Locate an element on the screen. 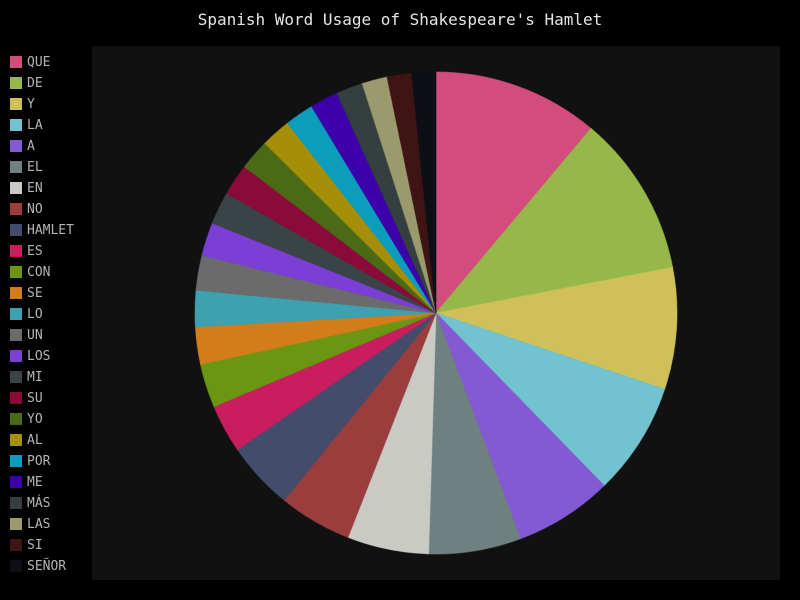 The height and width of the screenshot is (600, 800). legend-label: Y is located at coordinates (31, 104).